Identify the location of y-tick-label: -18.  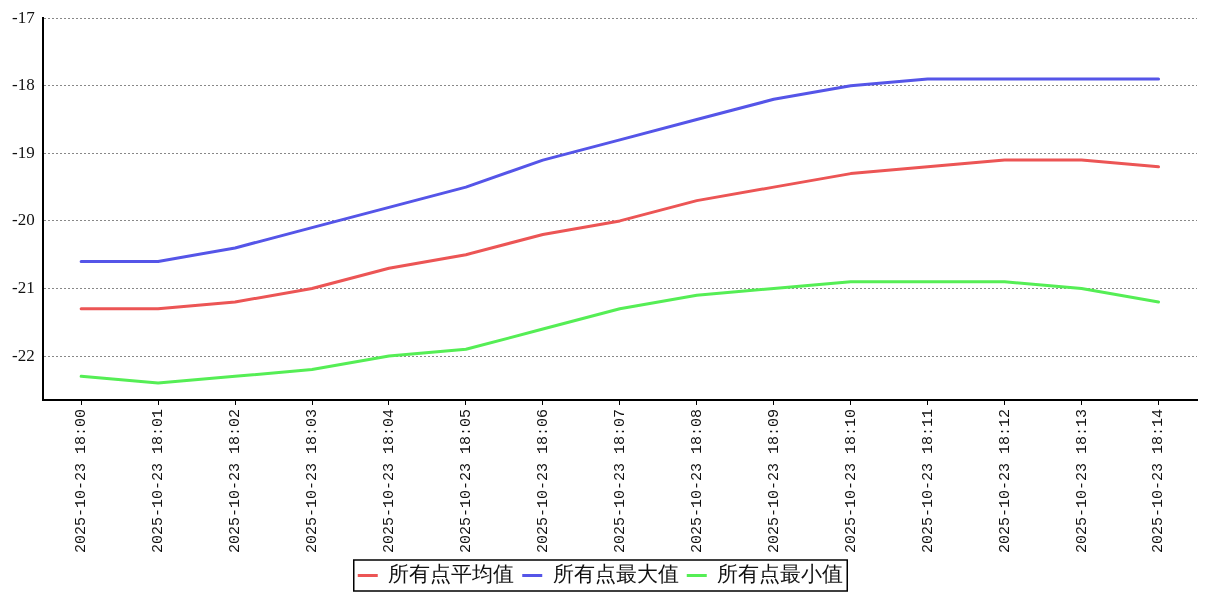
(23, 85).